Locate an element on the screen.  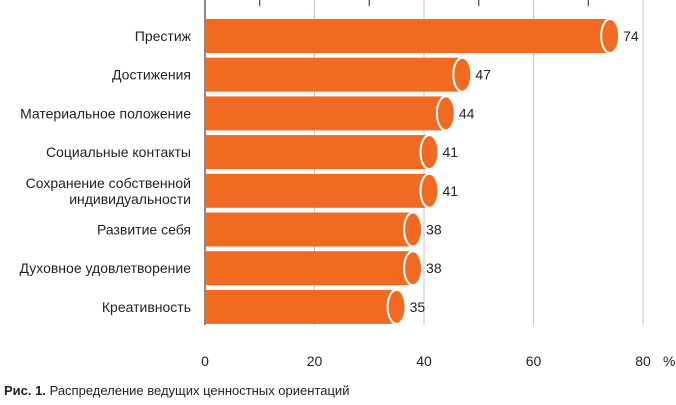
value-label-3: 44 is located at coordinates (467, 113).